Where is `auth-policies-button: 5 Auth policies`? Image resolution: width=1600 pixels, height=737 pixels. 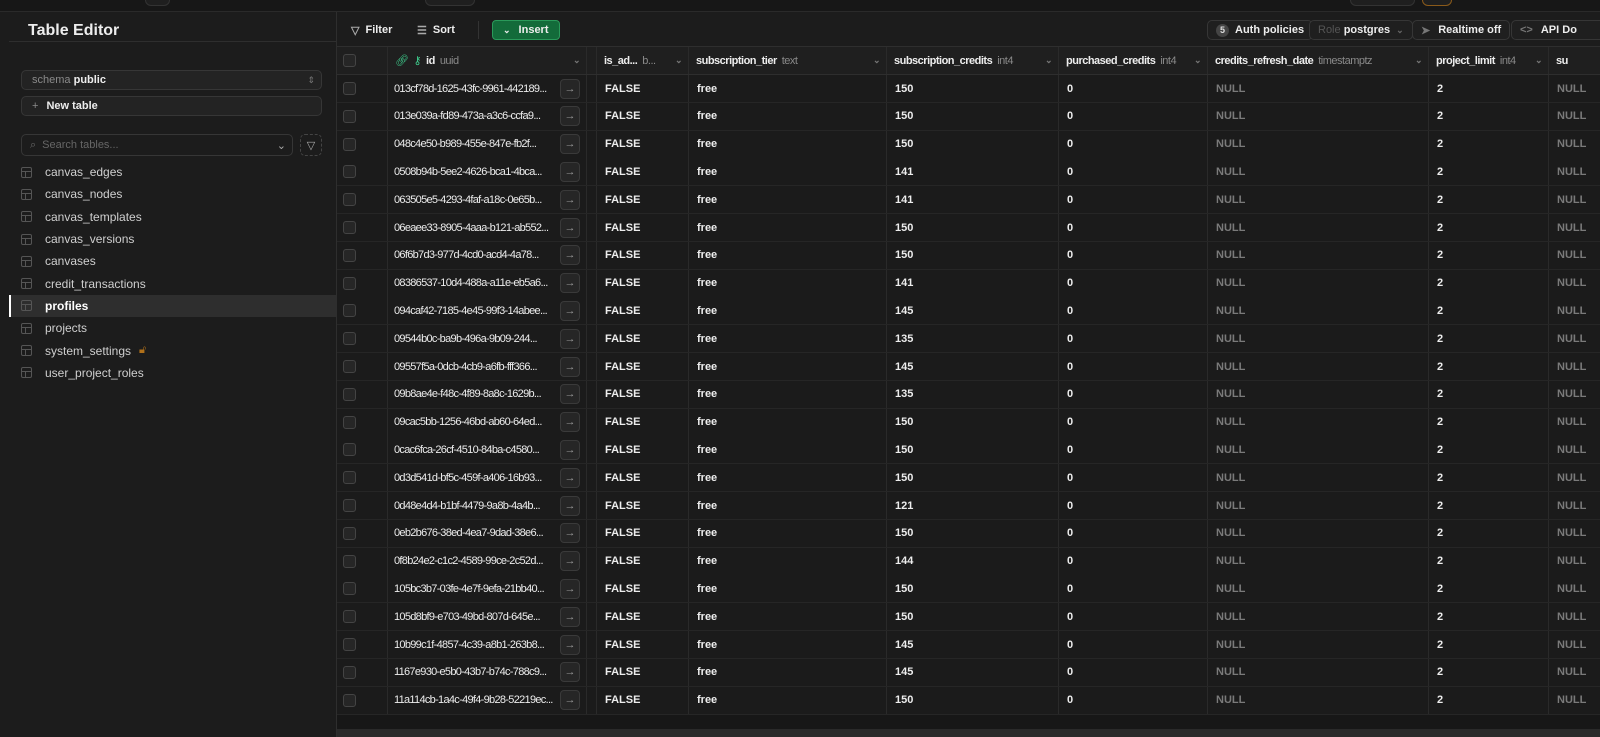
auth-policies-button: 5 Auth policies is located at coordinates (1260, 30).